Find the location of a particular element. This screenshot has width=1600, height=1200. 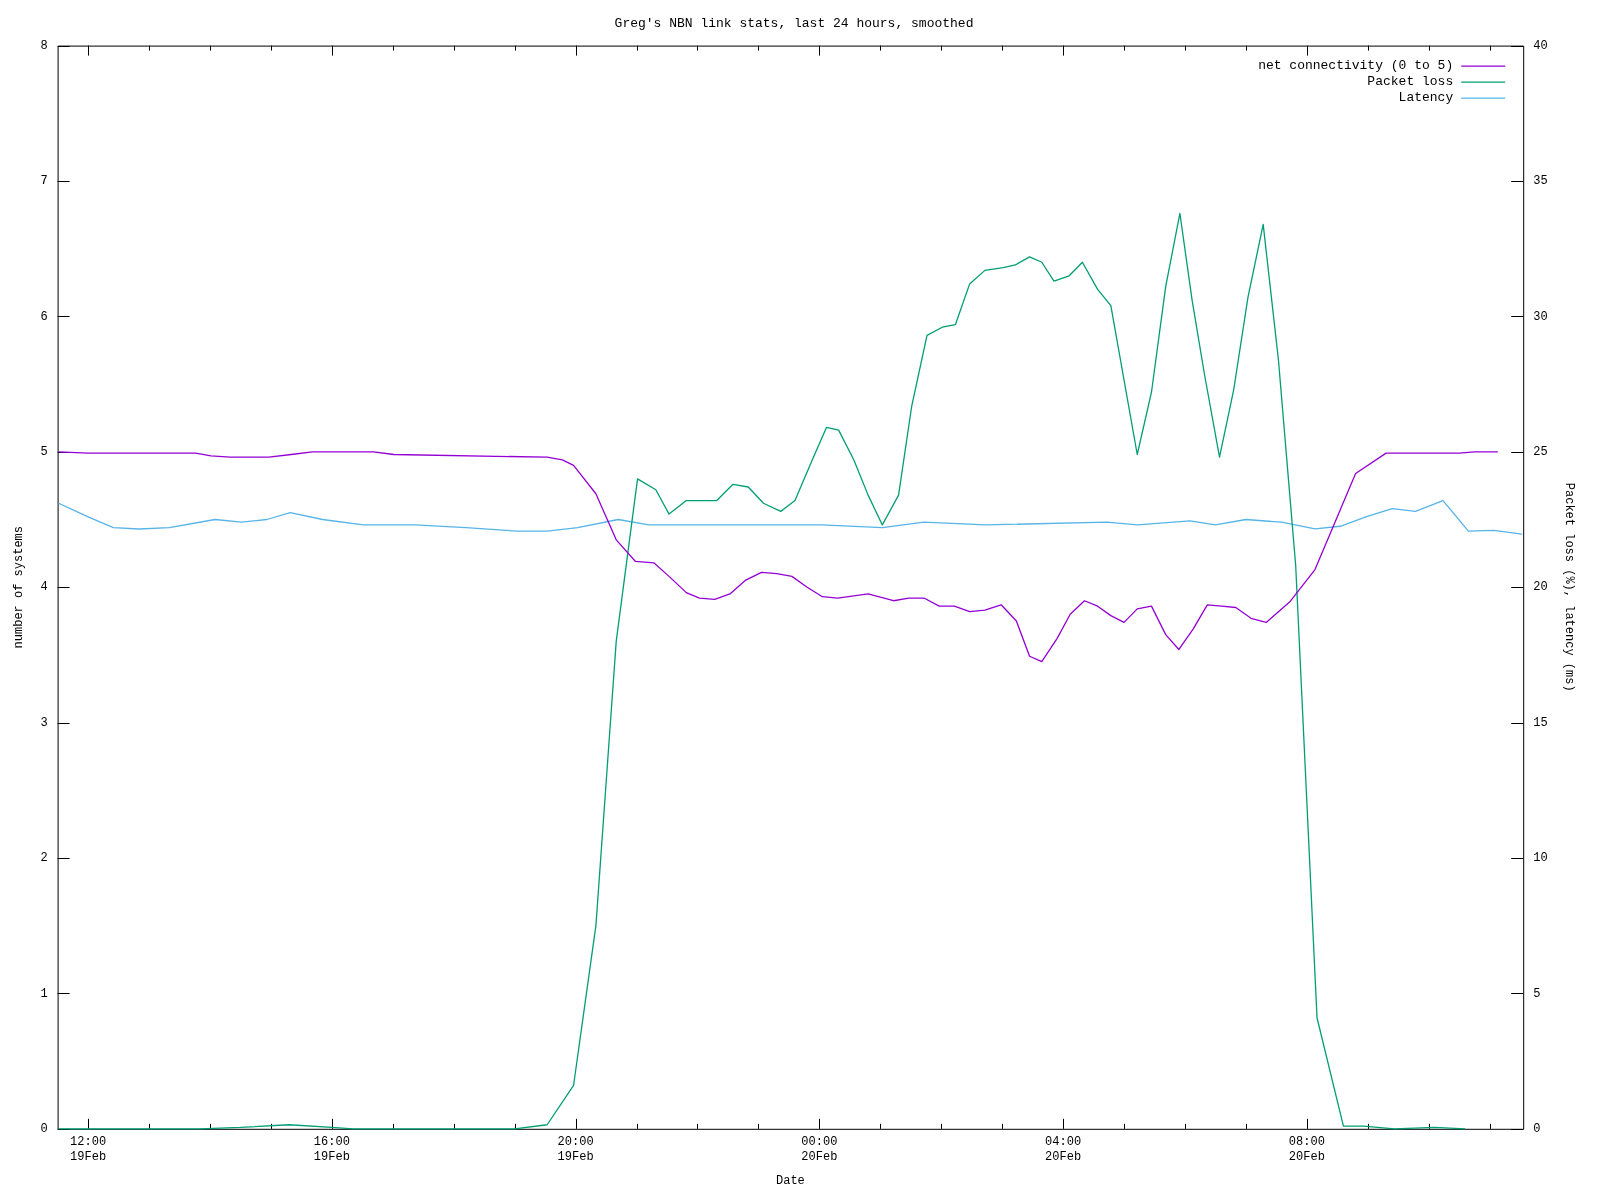

x-tick-label: 20:00 19Feb is located at coordinates (575, 1149).